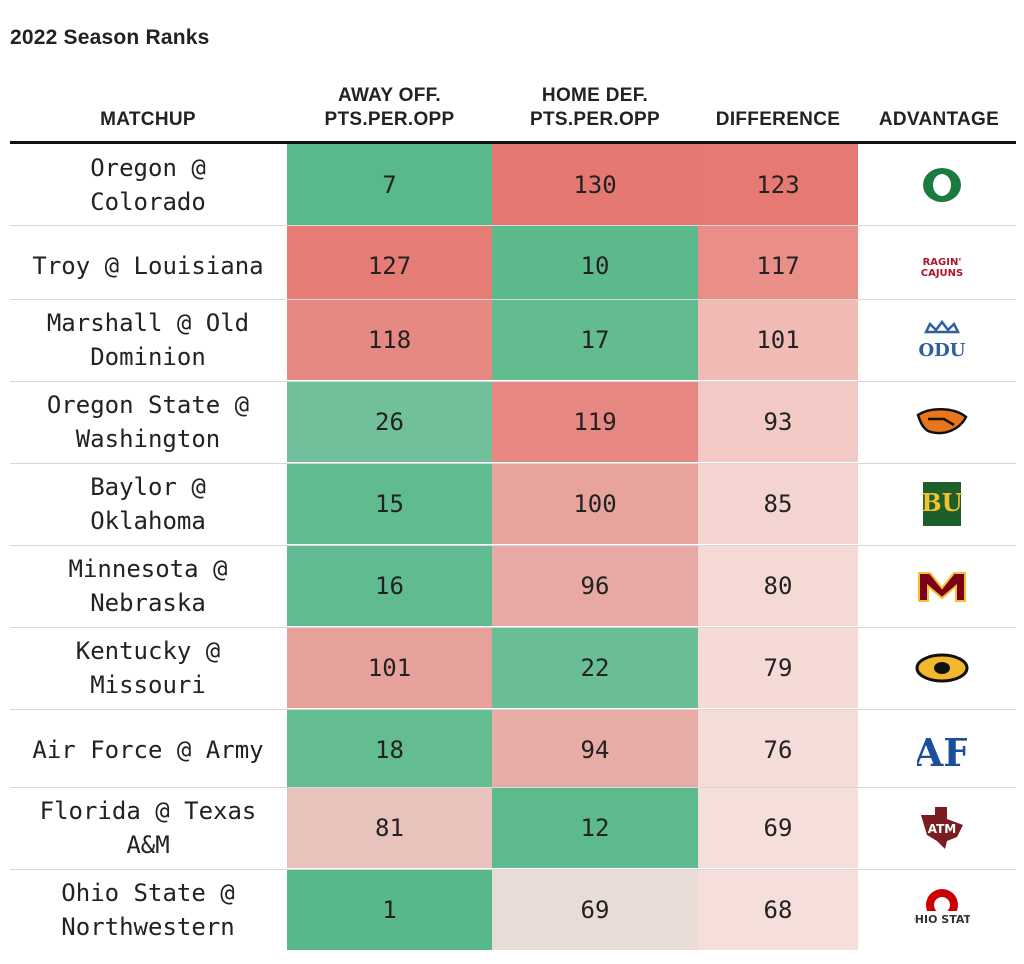  Describe the element at coordinates (148, 266) in the screenshot. I see `matchup-cell: Troy @ Louisiana` at that location.